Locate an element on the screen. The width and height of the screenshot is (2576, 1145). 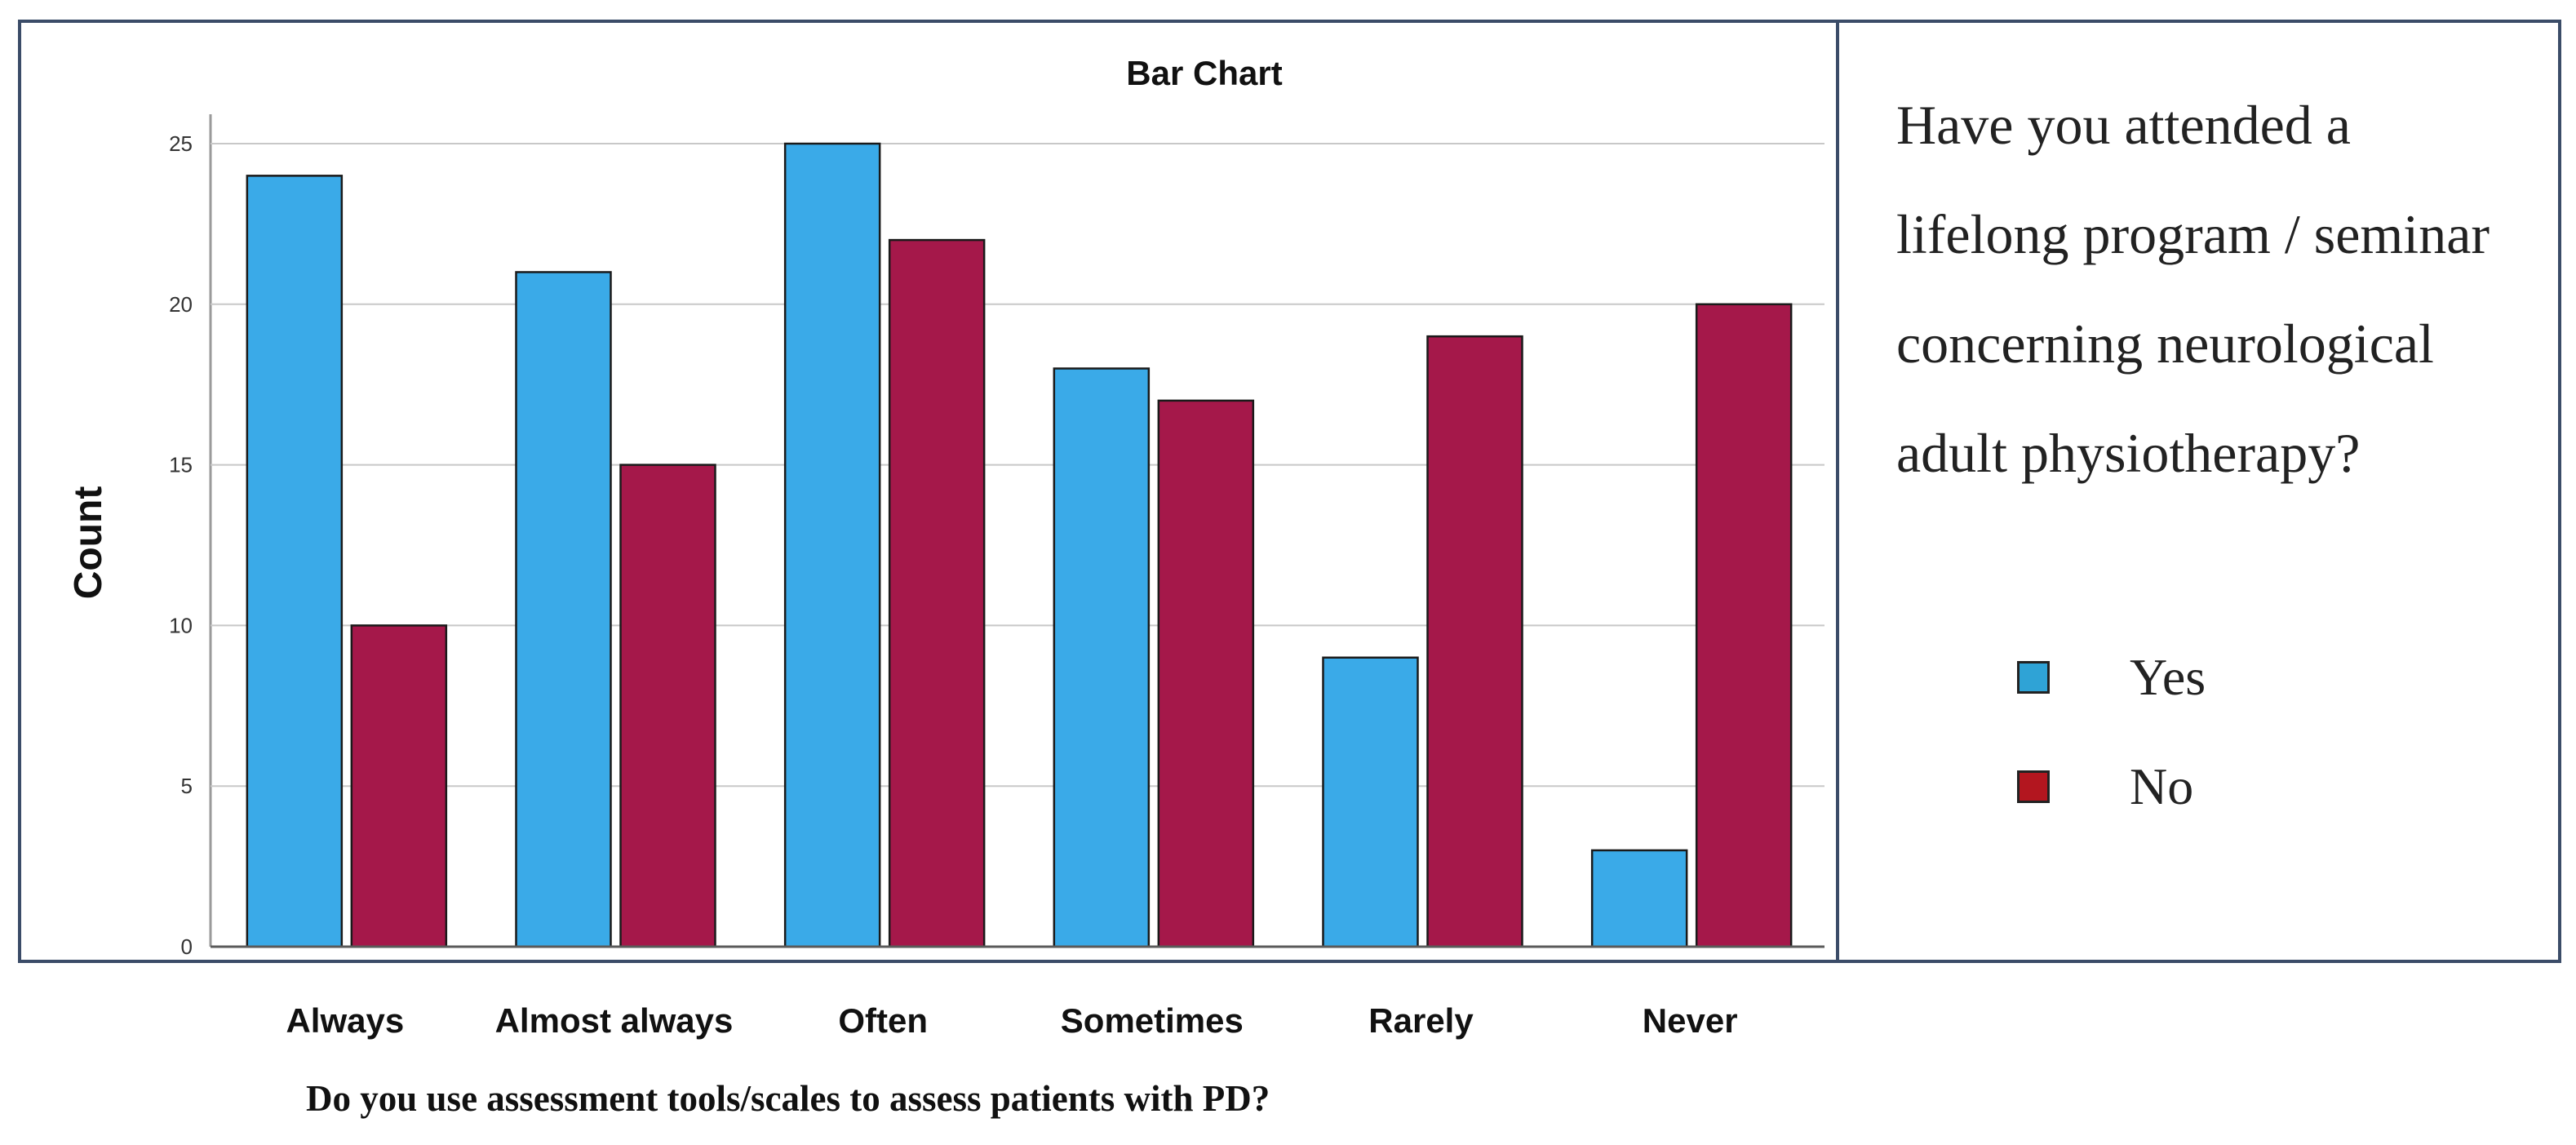
bar-no-often is located at coordinates (937, 593).